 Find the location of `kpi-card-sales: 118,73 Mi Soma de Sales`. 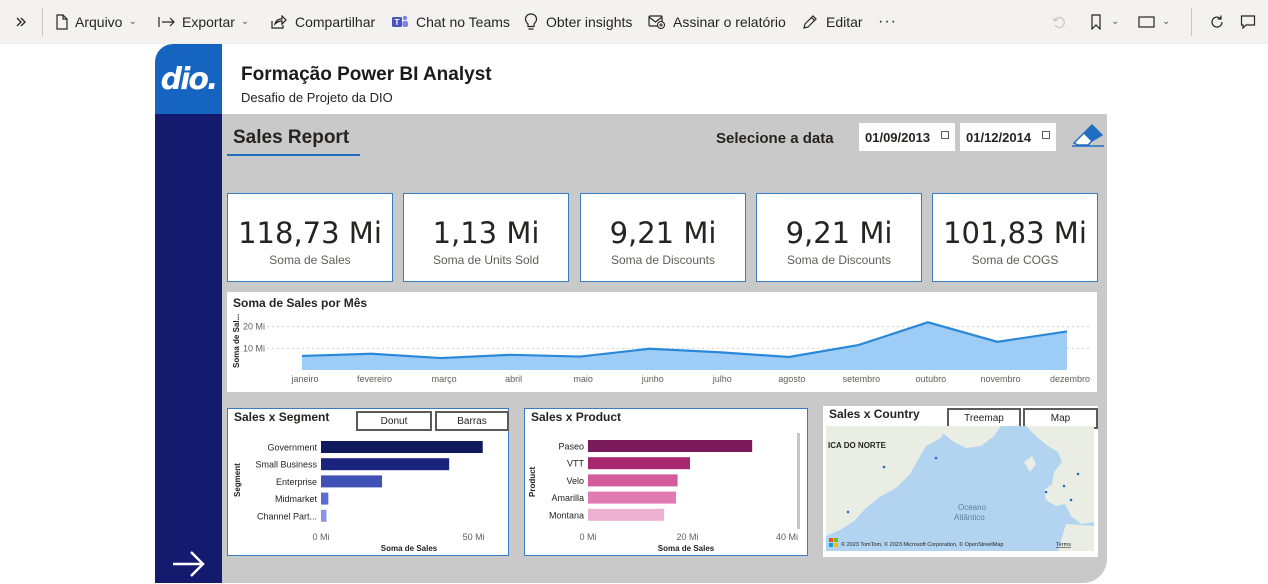

kpi-card-sales: 118,73 Mi Soma de Sales is located at coordinates (310, 237).